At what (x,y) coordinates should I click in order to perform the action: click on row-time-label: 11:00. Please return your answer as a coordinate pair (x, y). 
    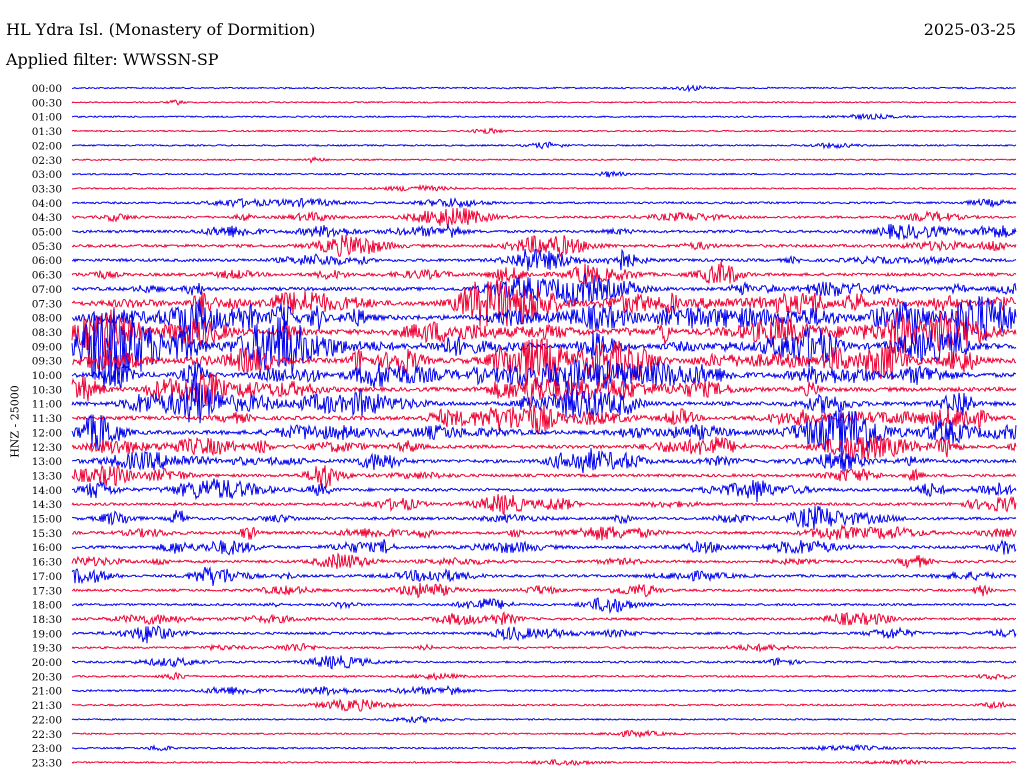
    Looking at the image, I should click on (47, 405).